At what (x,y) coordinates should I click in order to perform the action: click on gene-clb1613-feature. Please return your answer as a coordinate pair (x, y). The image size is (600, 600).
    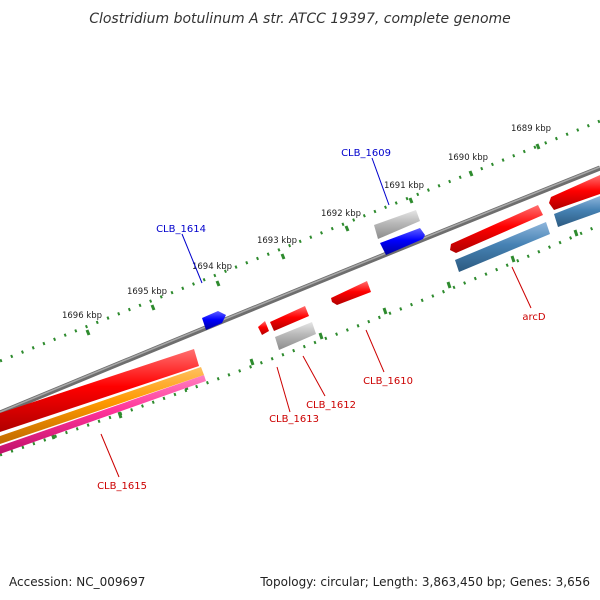
    Looking at the image, I should click on (263, 328).